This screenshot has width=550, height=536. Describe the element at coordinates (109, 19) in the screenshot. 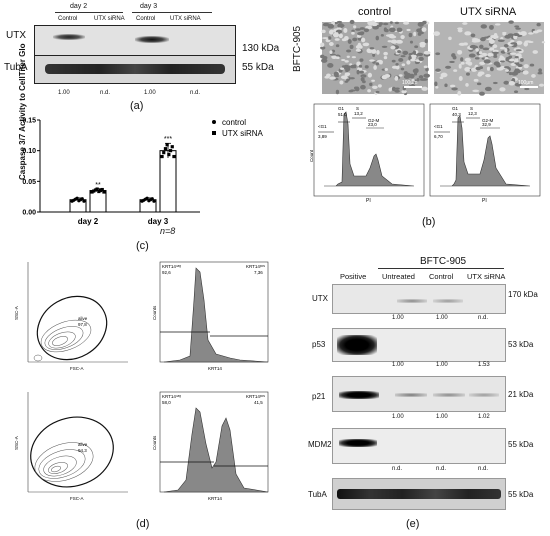

I see `lane-label: UTX siRNA` at that location.